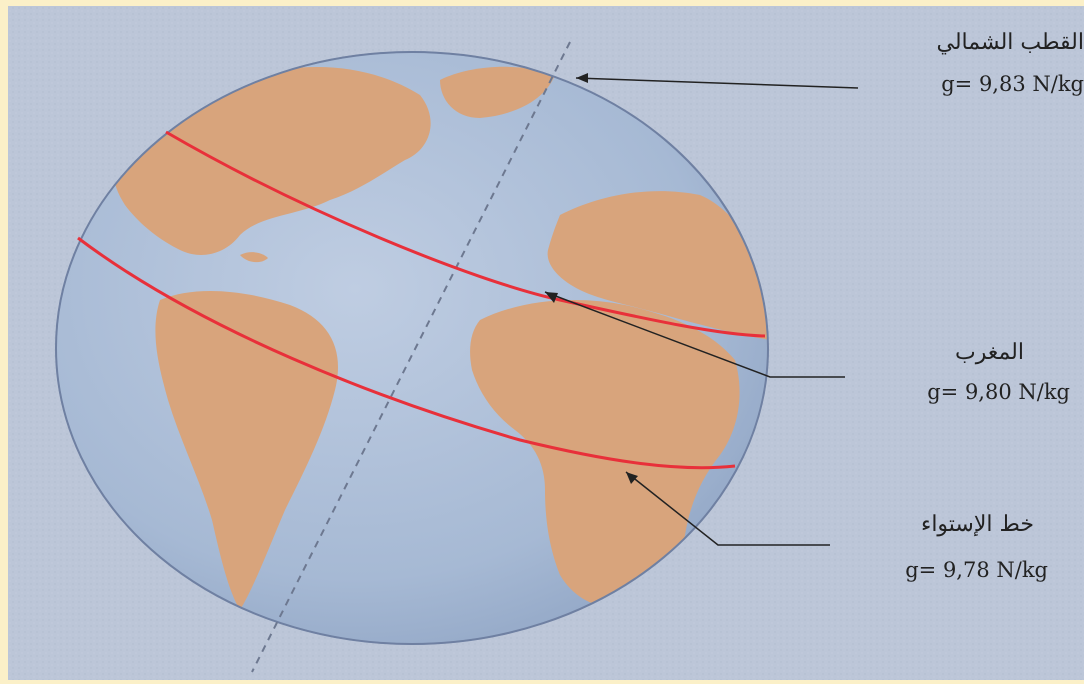  What do you see at coordinates (976, 570) in the screenshot?
I see `equator-gravity-value: g= 9,78 N/kg` at bounding box center [976, 570].